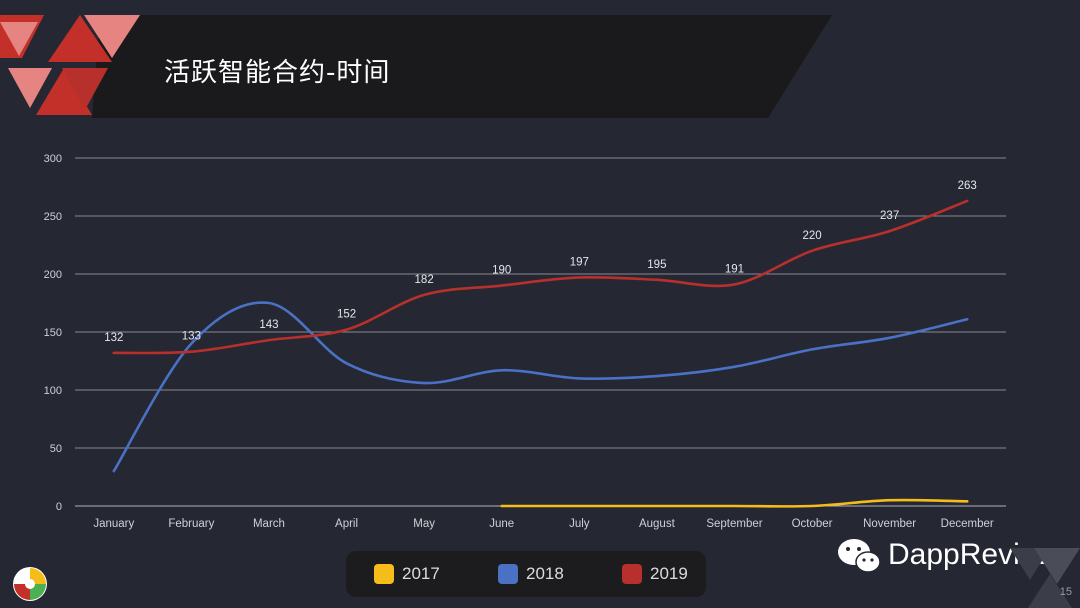  I want to click on title-banner-shape, so click(462, 66).